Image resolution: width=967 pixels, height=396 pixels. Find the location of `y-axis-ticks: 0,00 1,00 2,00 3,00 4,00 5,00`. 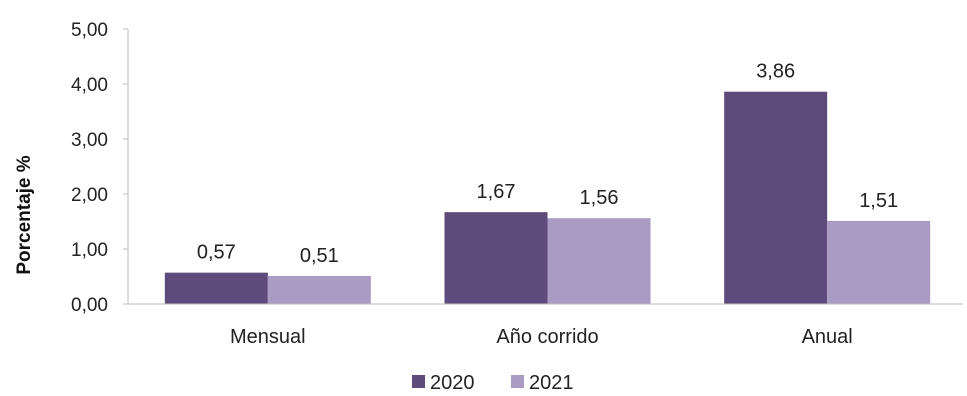

y-axis-ticks: 0,00 1,00 2,00 3,00 4,00 5,00 is located at coordinates (99, 168).